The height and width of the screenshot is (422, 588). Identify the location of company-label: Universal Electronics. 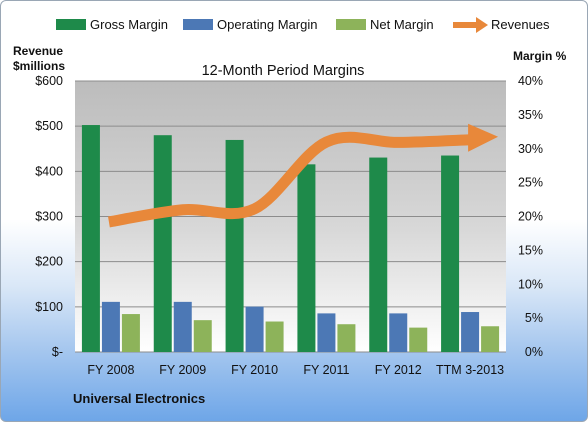
(139, 398).